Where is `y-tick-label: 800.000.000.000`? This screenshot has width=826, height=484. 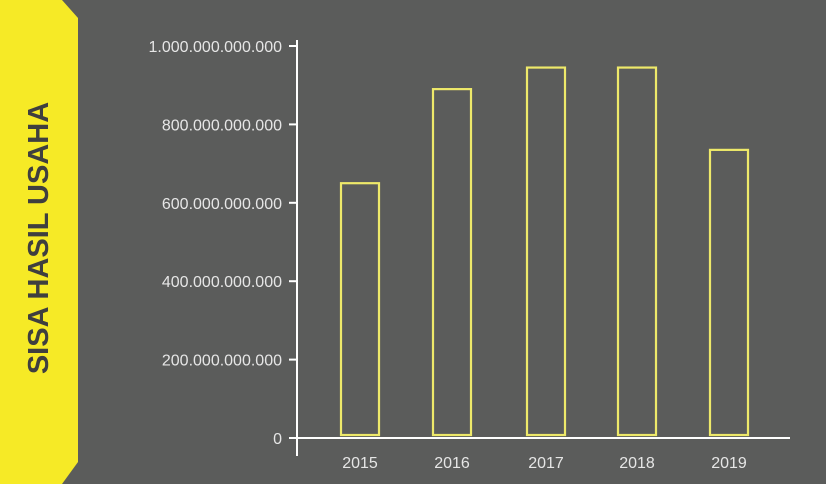 y-tick-label: 800.000.000.000 is located at coordinates (222, 125).